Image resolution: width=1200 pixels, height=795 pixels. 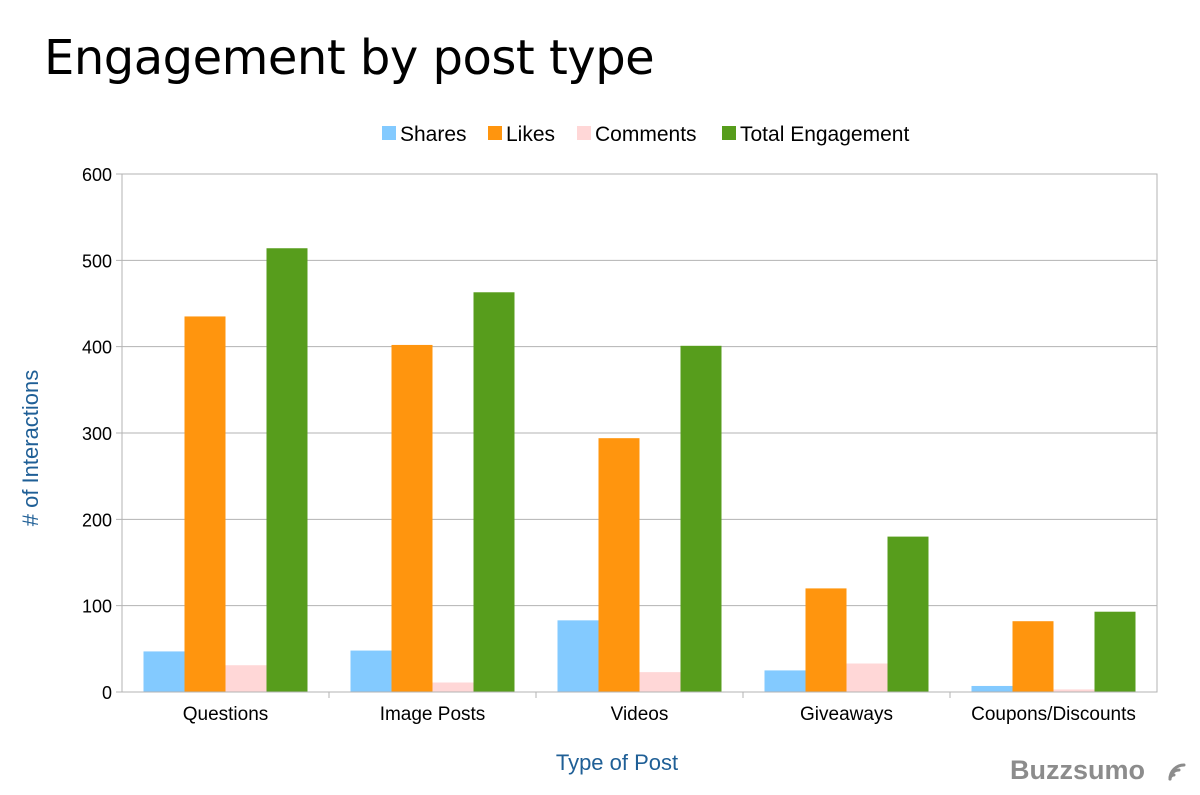 I want to click on legend-label: Shares, so click(x=433, y=134).